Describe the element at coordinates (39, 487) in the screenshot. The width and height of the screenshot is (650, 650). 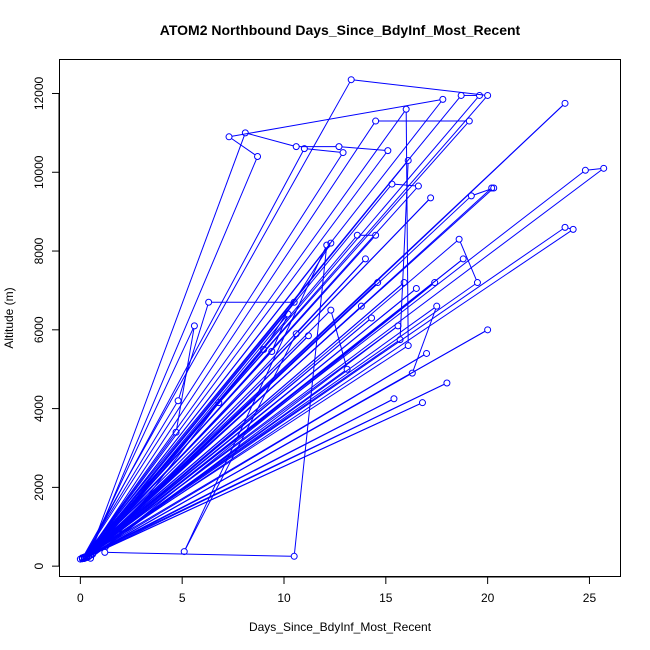
I see `y-tick-label: 2000` at that location.